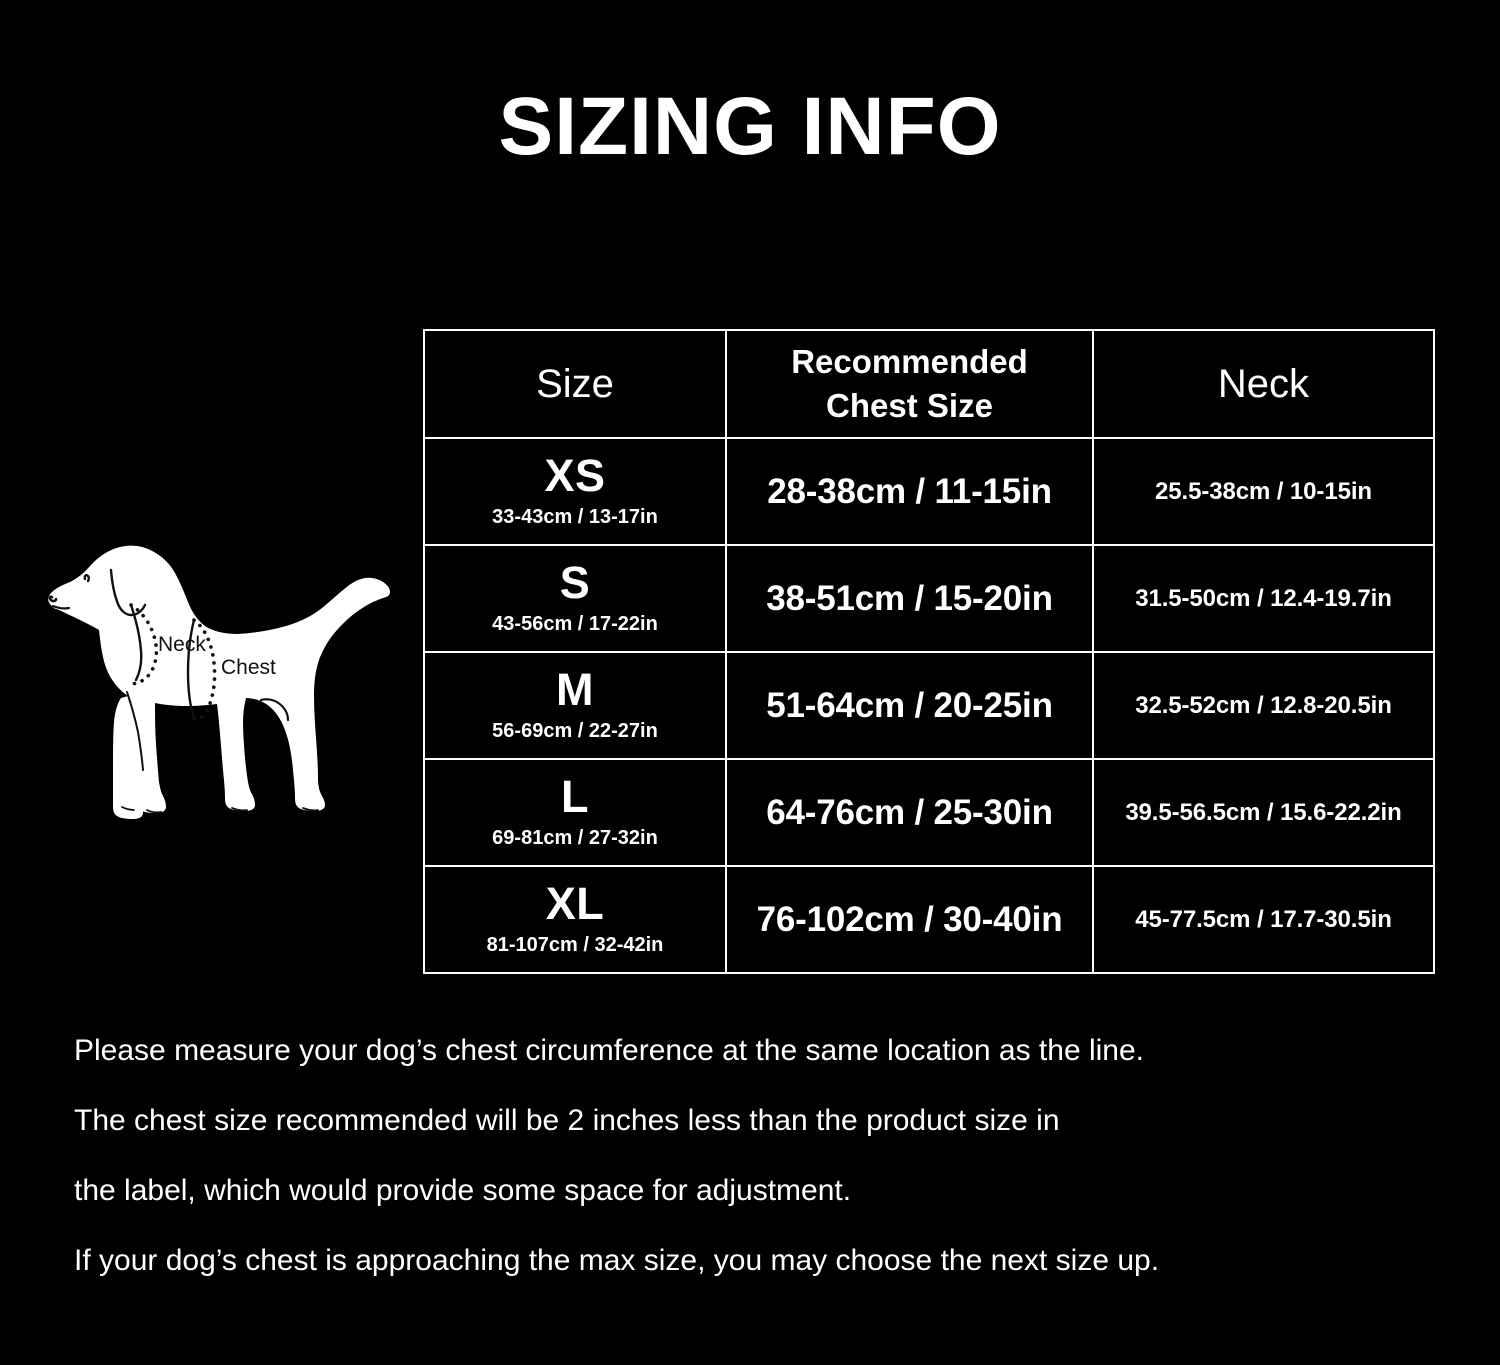  I want to click on cell-size-s: S 43-56cm / 17-22in, so click(575, 598).